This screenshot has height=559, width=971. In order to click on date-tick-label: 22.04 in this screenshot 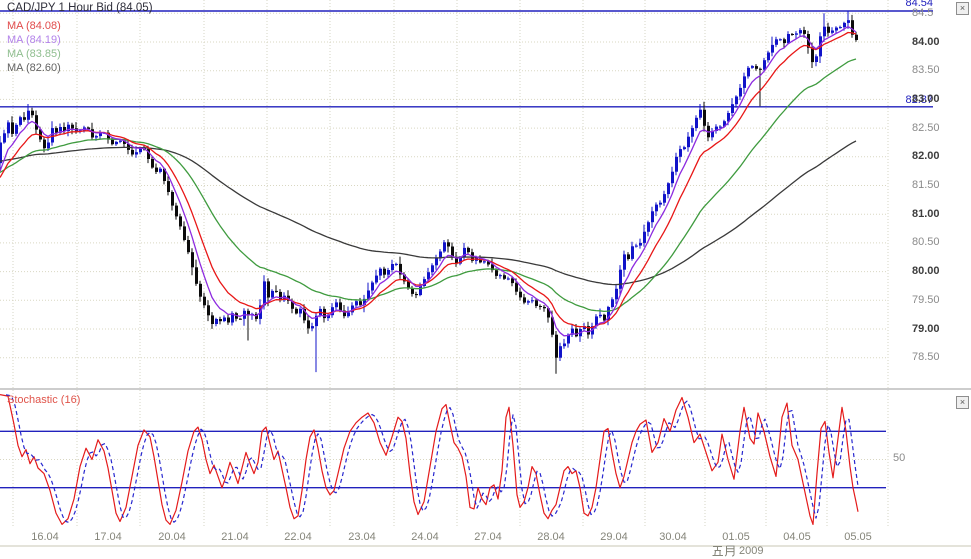, I will do `click(298, 537)`.